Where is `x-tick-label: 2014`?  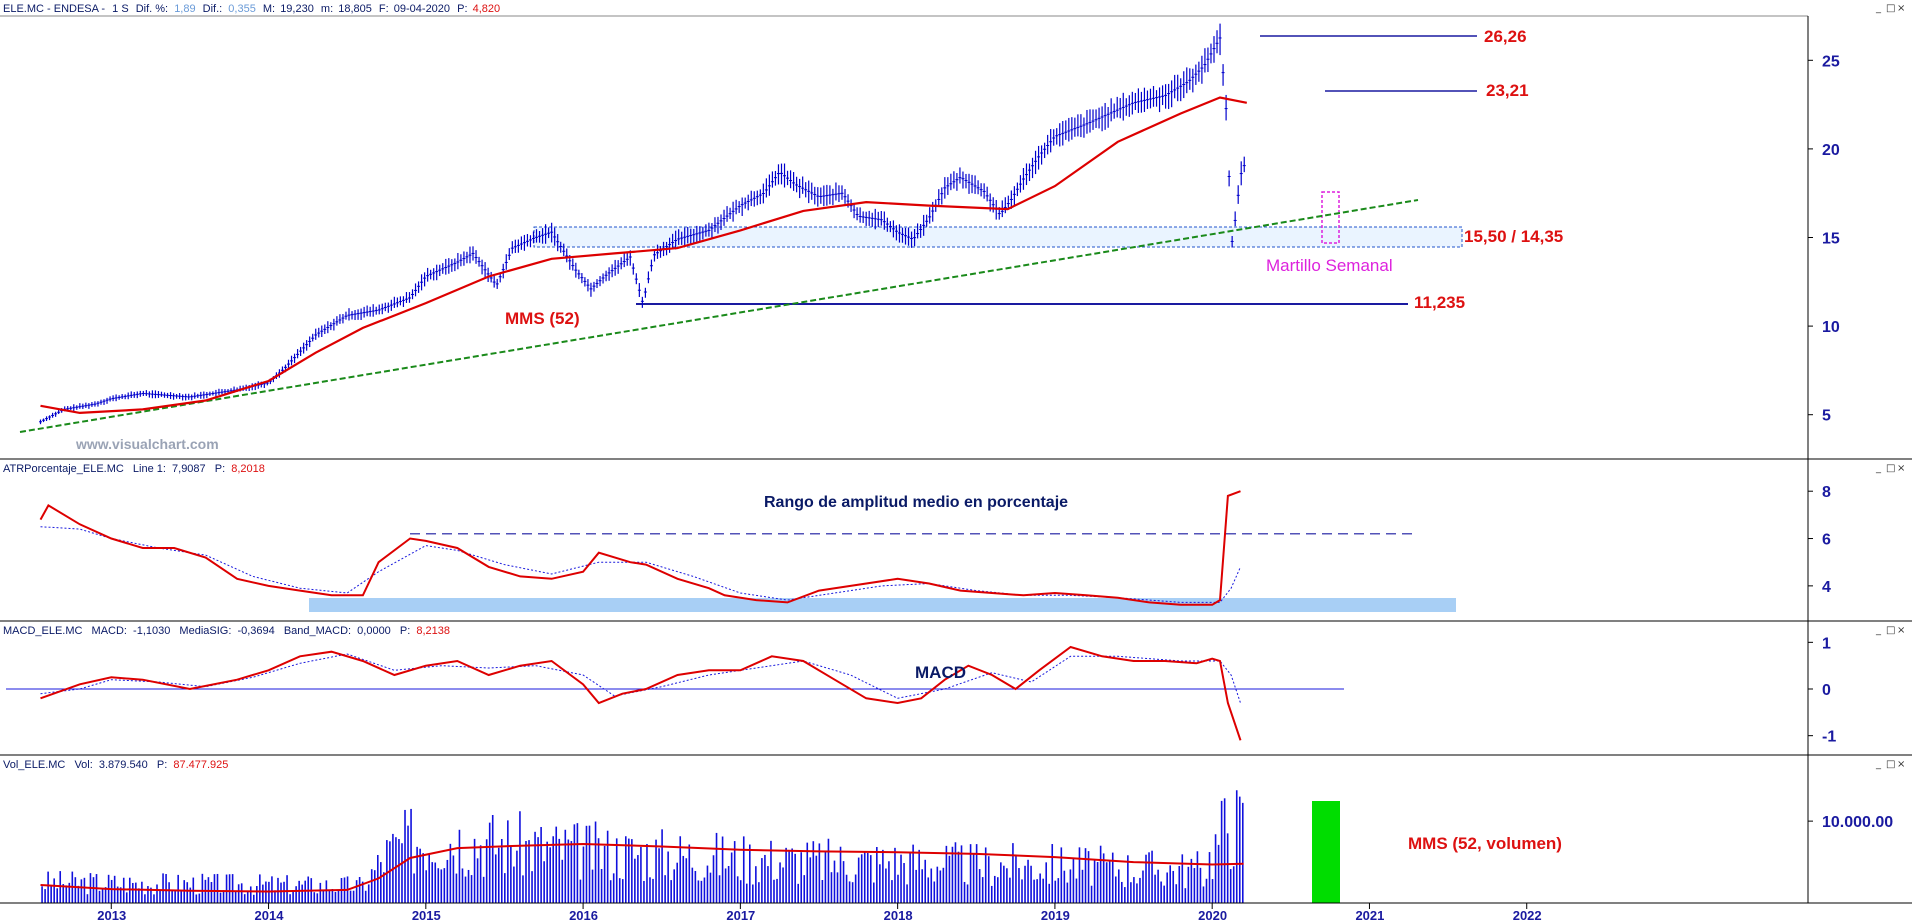 x-tick-label: 2014 is located at coordinates (270, 915).